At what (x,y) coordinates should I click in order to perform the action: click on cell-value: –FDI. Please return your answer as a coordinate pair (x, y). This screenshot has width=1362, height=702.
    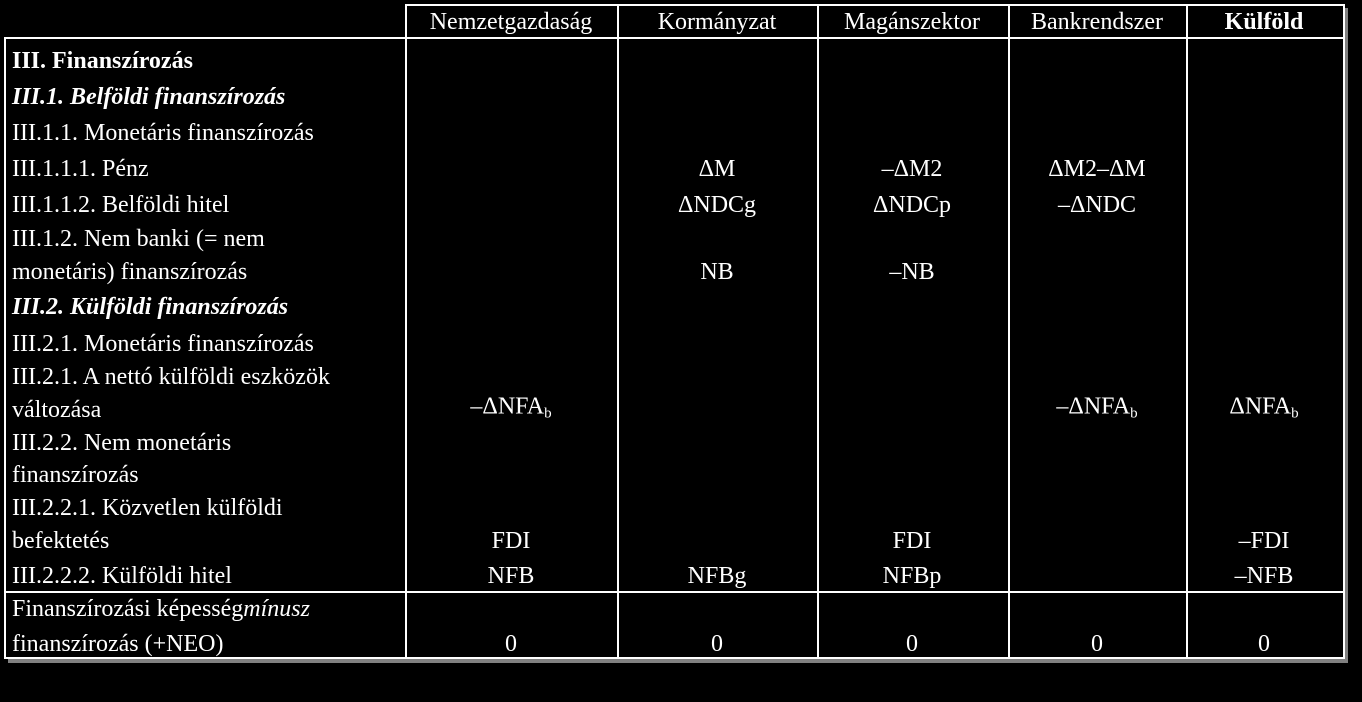
    Looking at the image, I should click on (1264, 541).